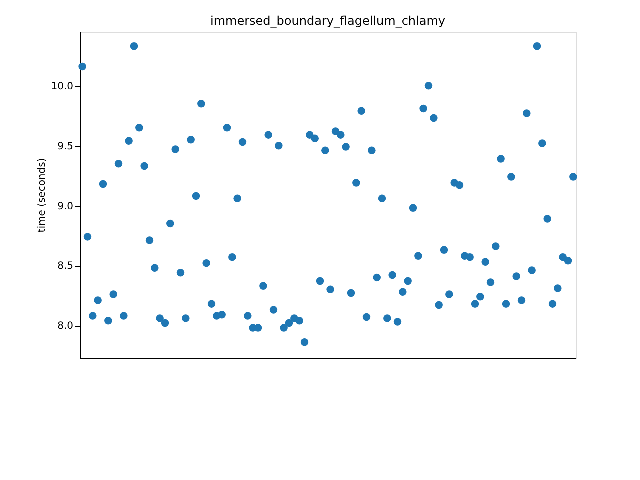 Image resolution: width=640 pixels, height=480 pixels. Describe the element at coordinates (66, 326) in the screenshot. I see `y-tick-label: 8.0` at that location.